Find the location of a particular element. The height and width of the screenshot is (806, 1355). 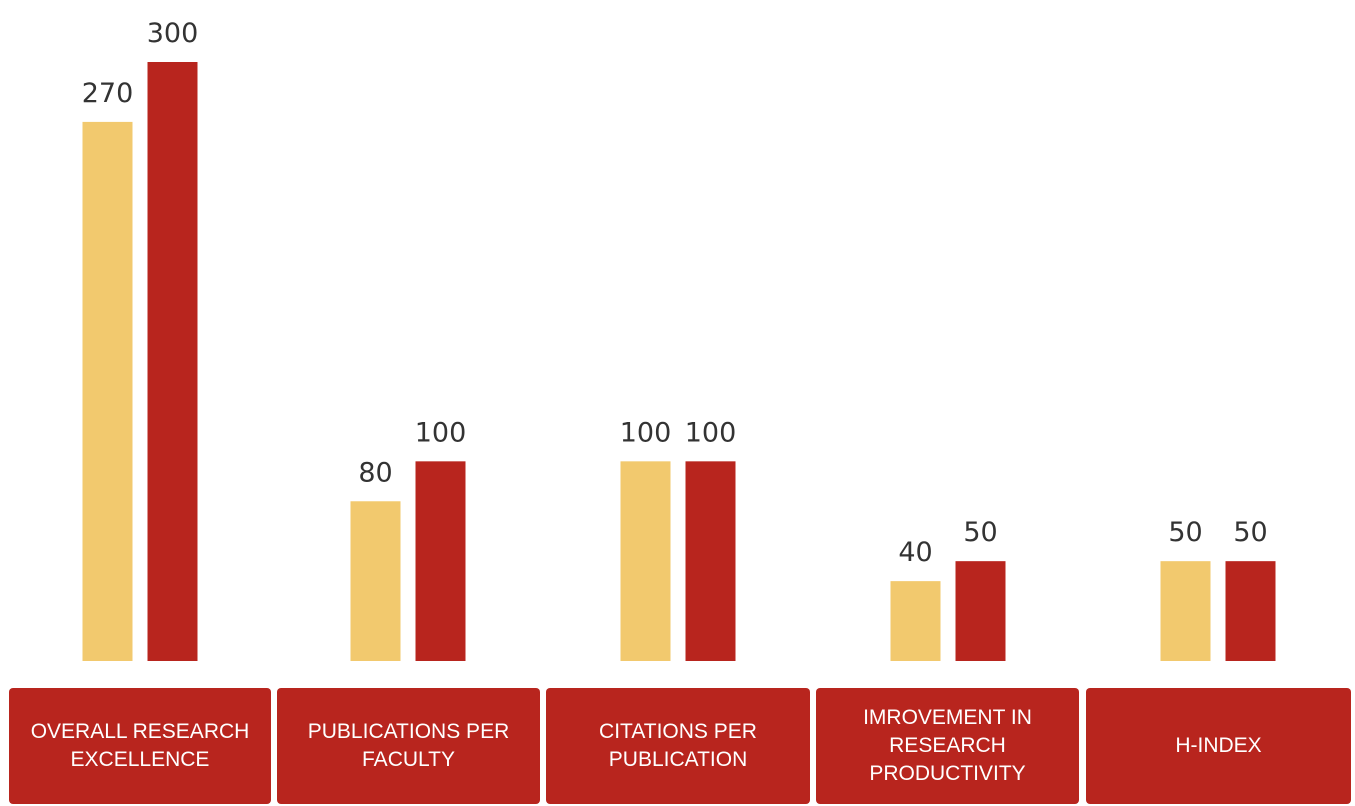

category-label-3: CITATIONS PER PUBLICATION is located at coordinates (678, 746).